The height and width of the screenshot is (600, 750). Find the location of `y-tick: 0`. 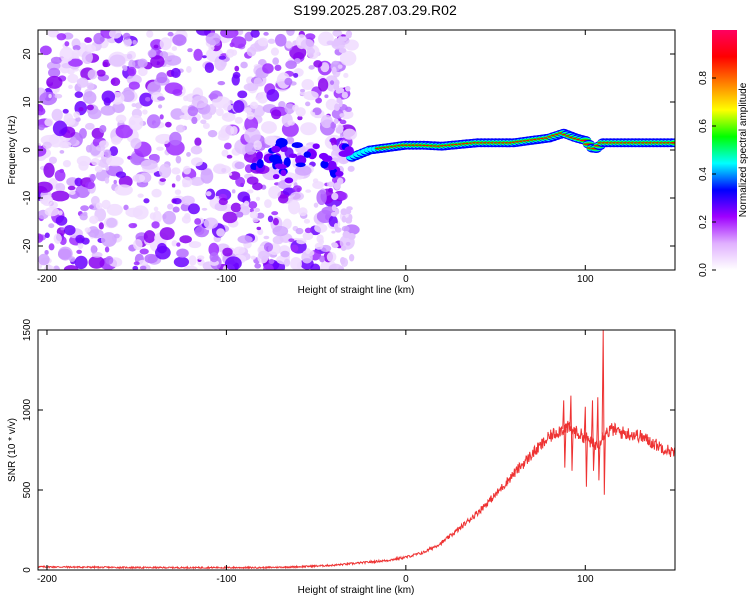

y-tick: 0 is located at coordinates (348, 570).